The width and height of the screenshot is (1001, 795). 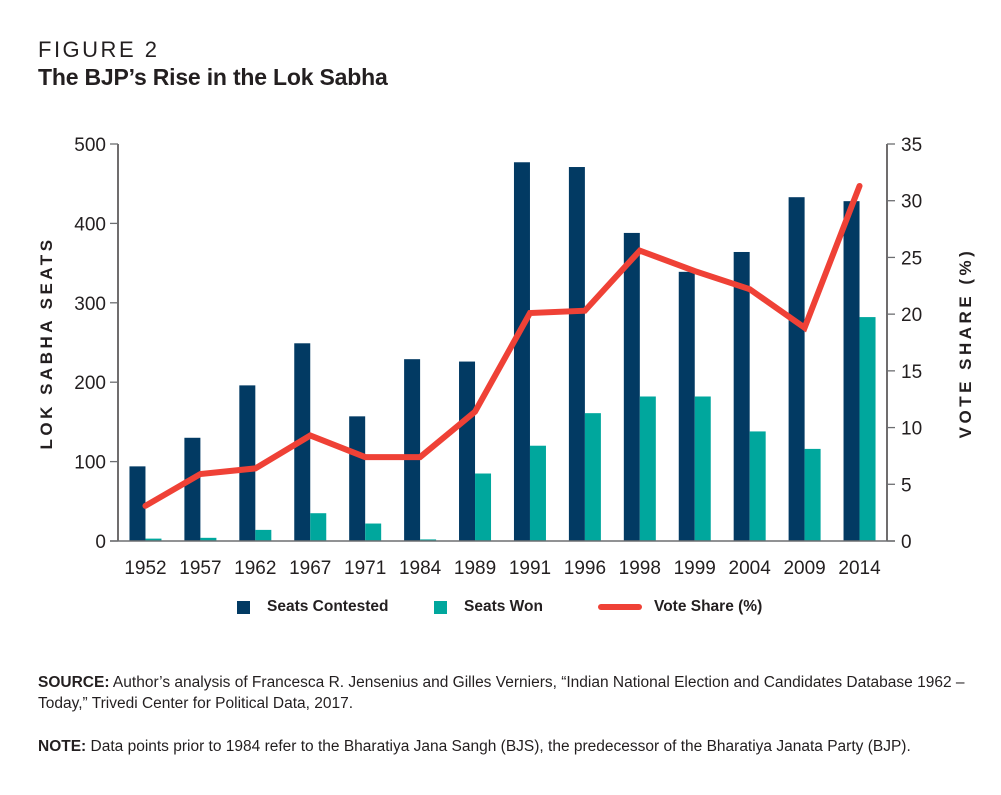 I want to click on legend-item-seats-won: Seats Won, so click(x=488, y=607).